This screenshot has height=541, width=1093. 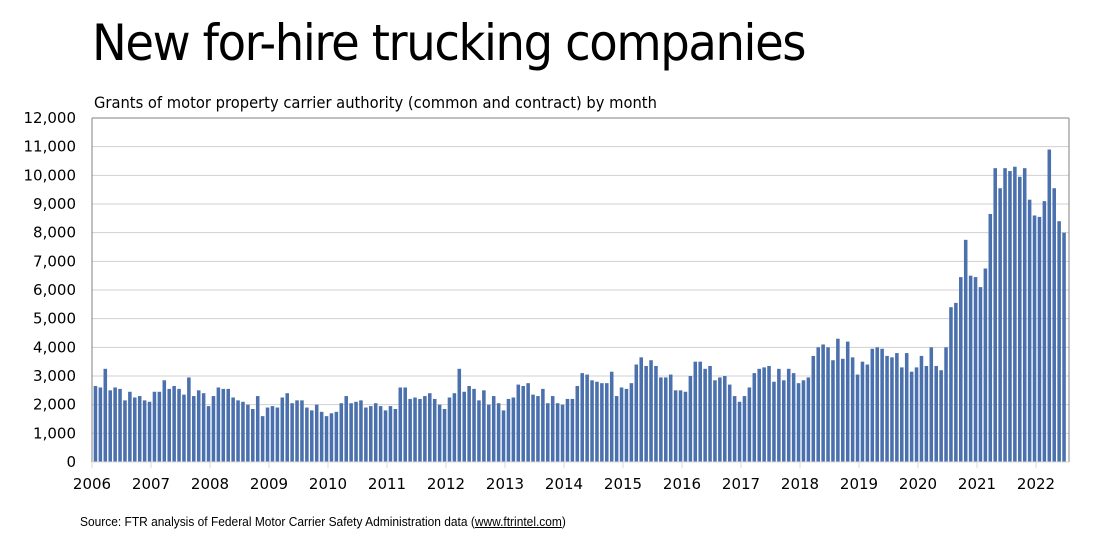 What do you see at coordinates (50, 118) in the screenshot?
I see `y-tick-label: 12,000` at bounding box center [50, 118].